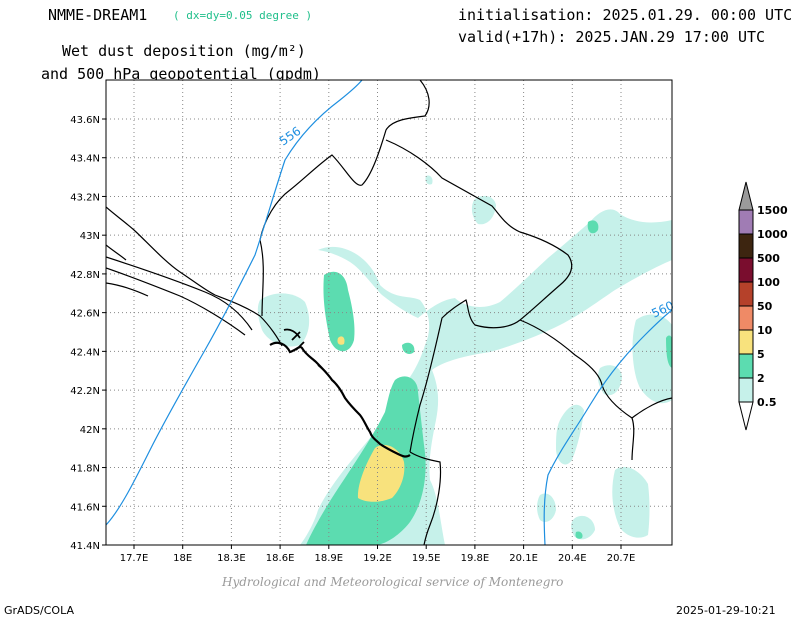 This screenshot has height=618, width=800. I want to click on lat-label: 41.4N, so click(85, 546).